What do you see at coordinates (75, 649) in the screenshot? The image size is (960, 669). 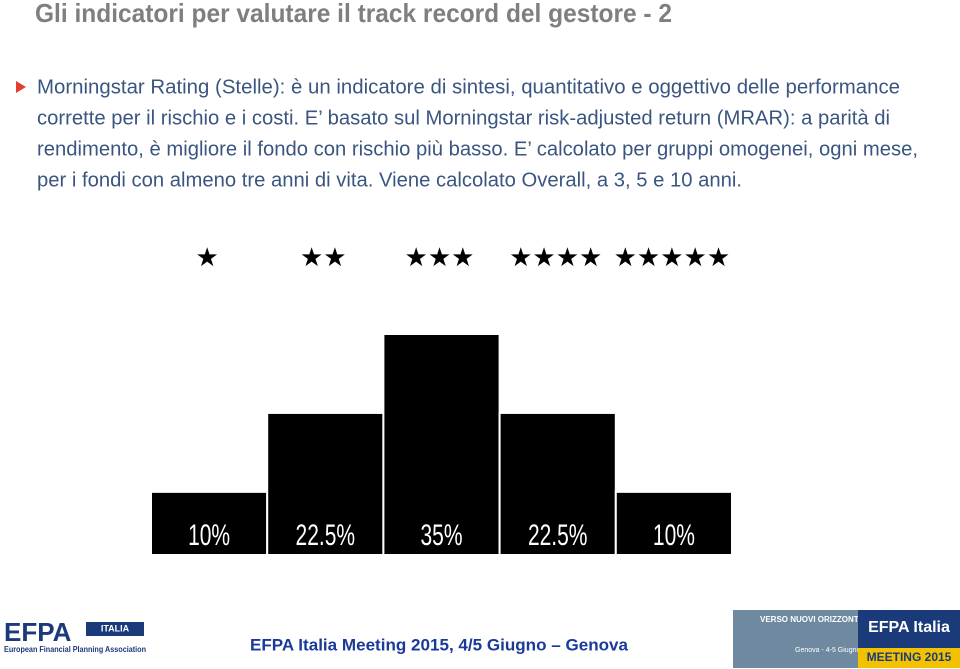 I see `logo-subtitle: European Financial Planning Association` at bounding box center [75, 649].